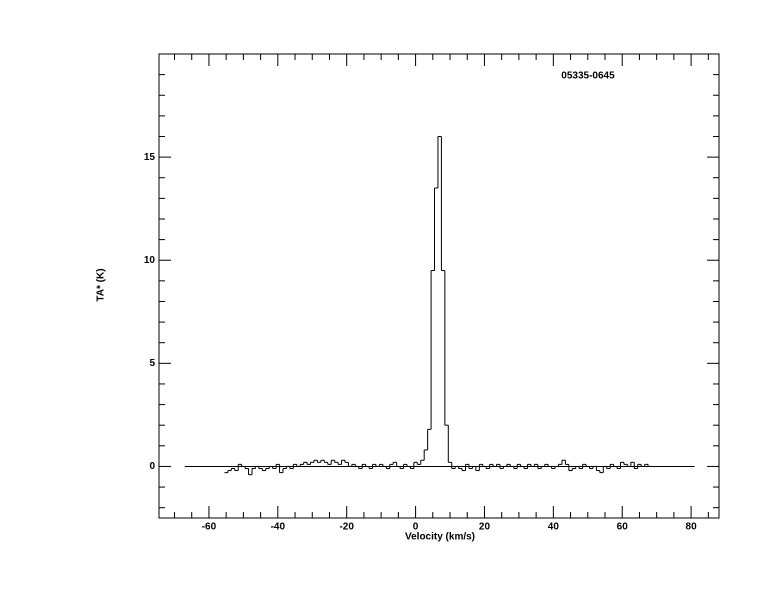 This screenshot has width=774, height=612. I want to click on x-tick-label: 40, so click(554, 527).